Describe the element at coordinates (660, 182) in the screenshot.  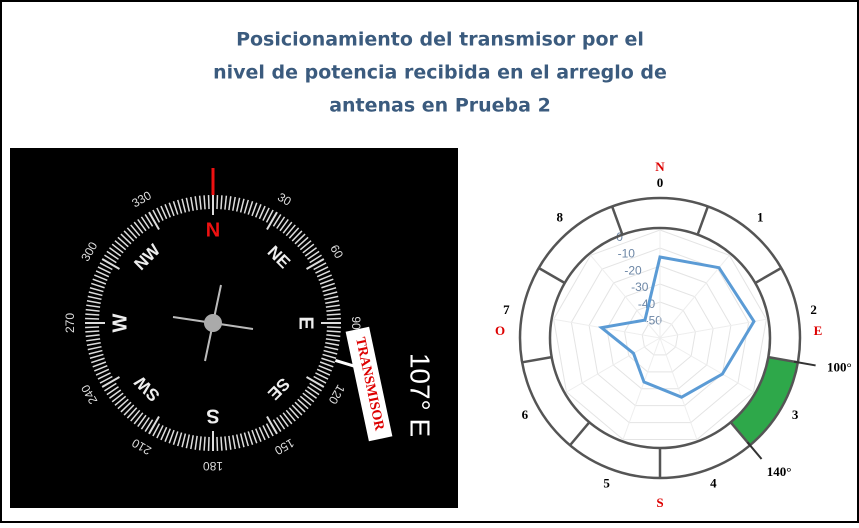
I see `sector-label: 0` at that location.